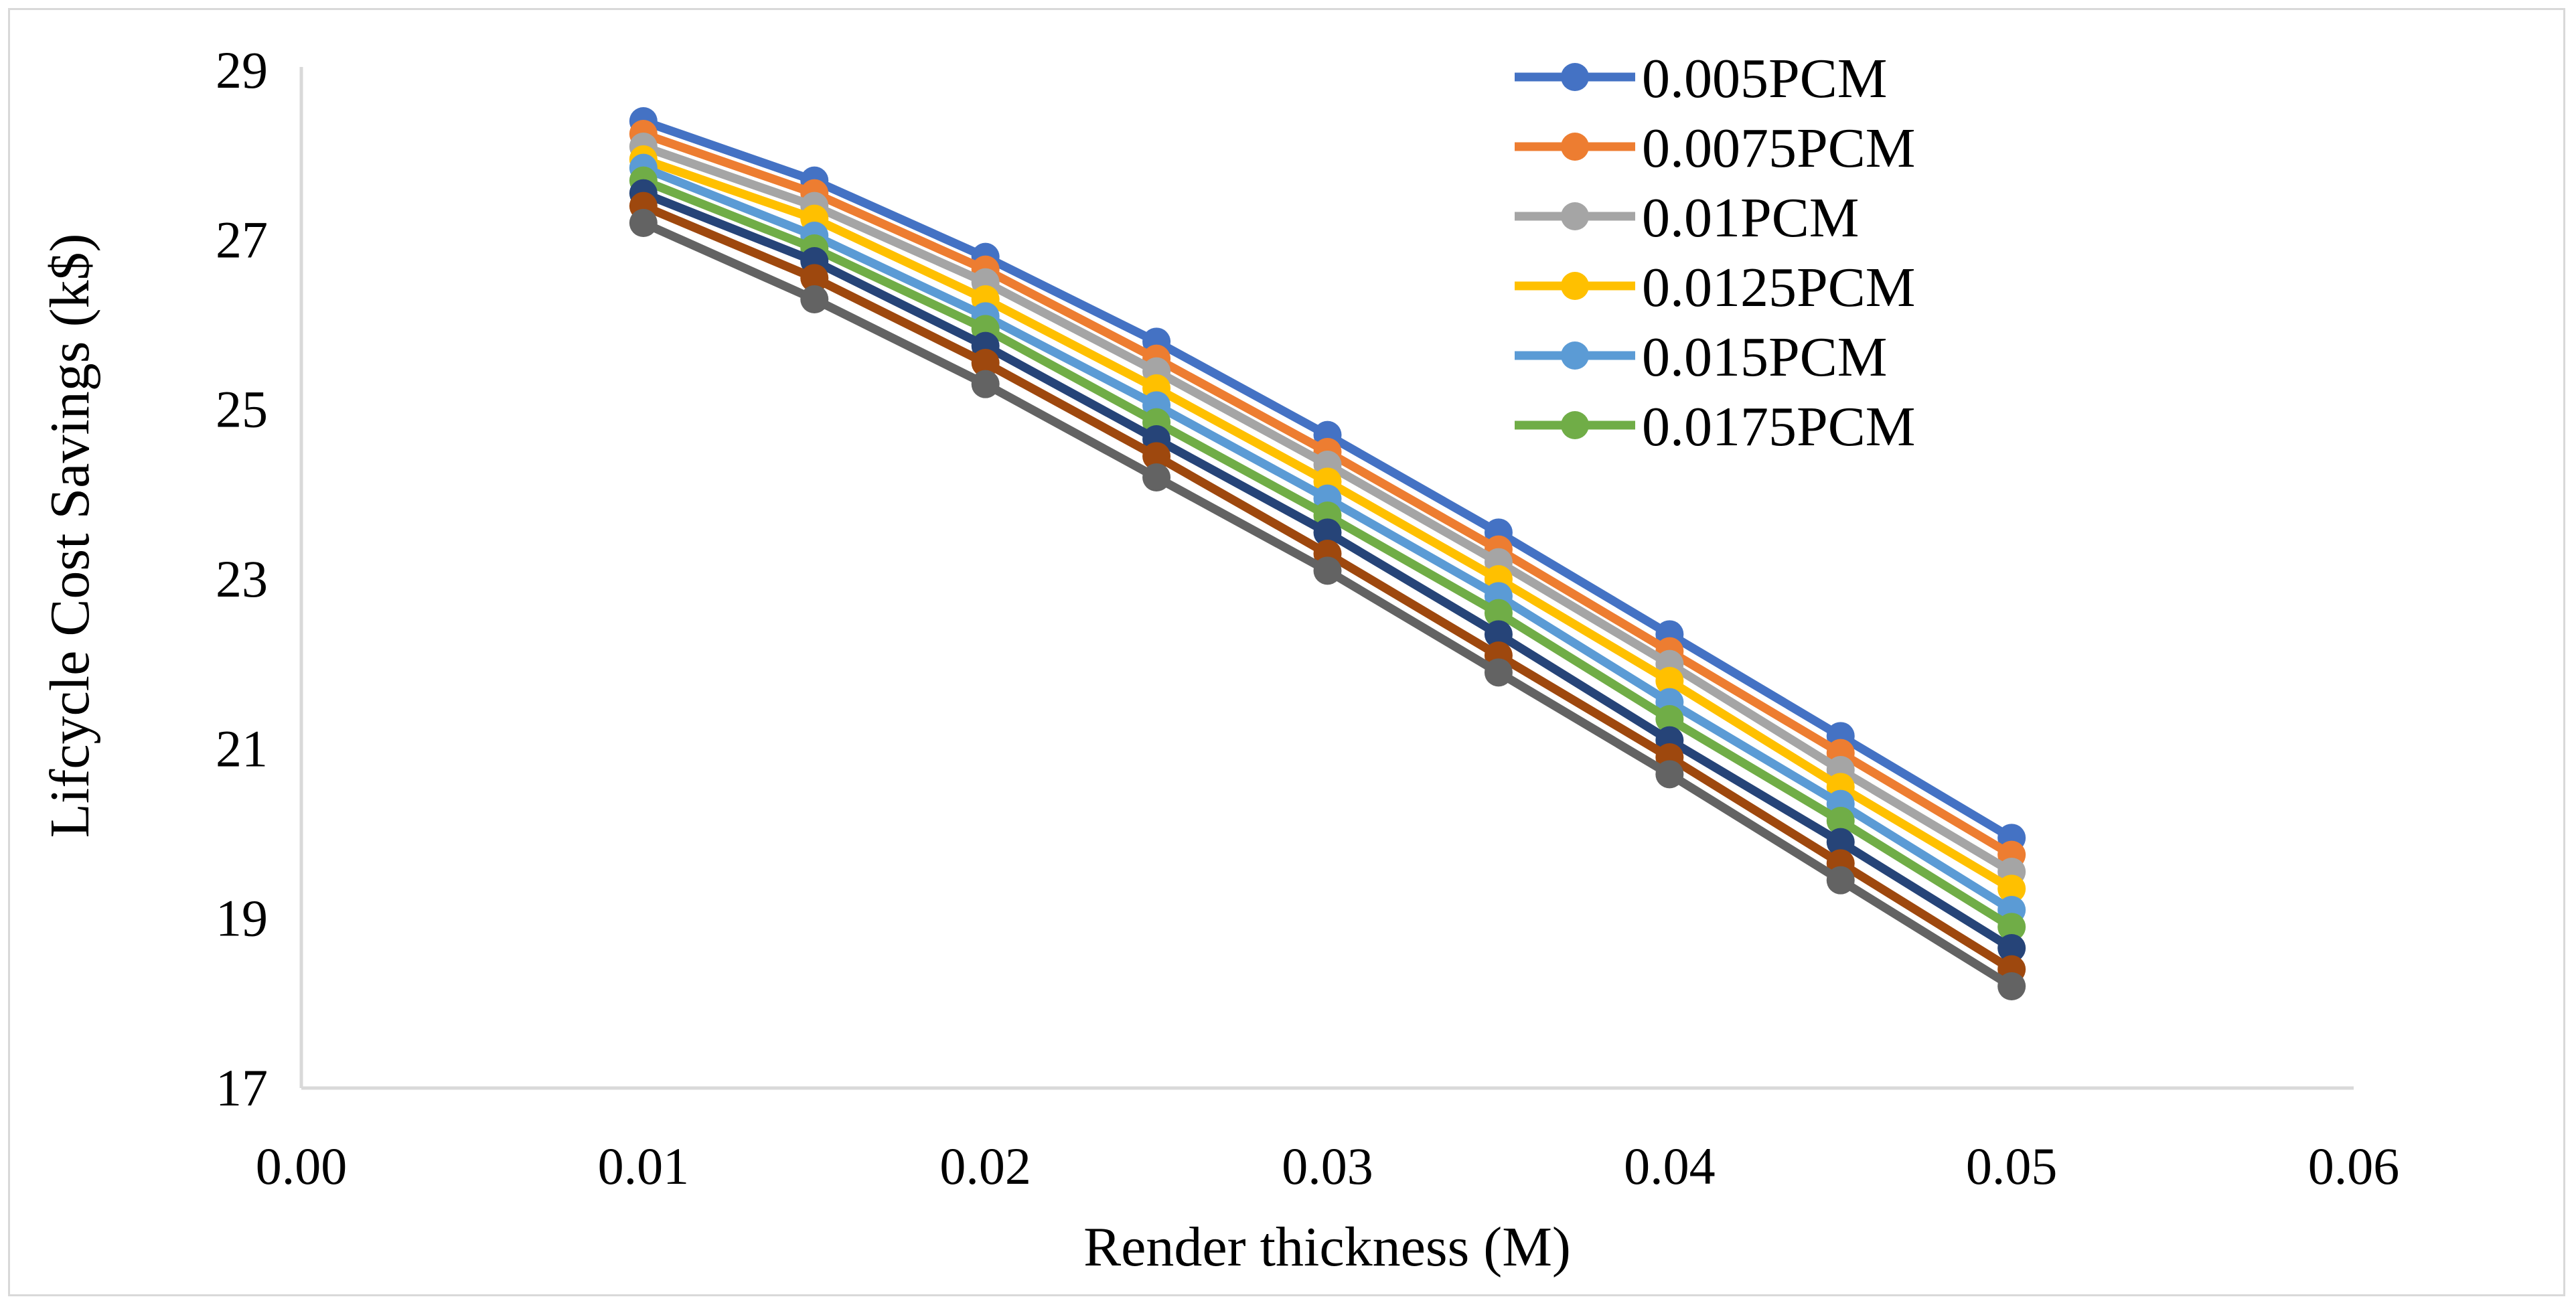 The image size is (2576, 1307). Describe the element at coordinates (1751, 218) in the screenshot. I see `legend-label: 0.01PCM` at that location.